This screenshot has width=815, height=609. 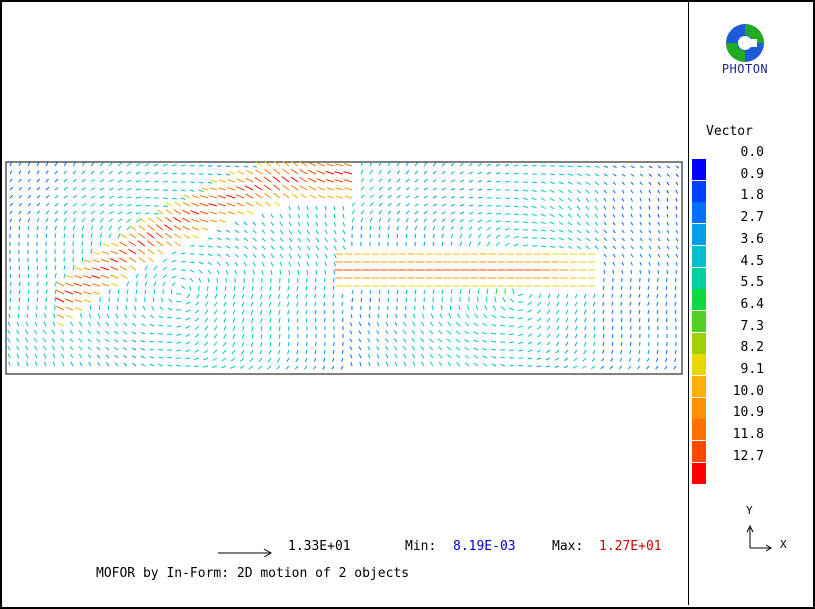 I want to click on legend-label: 6.4, so click(x=752, y=304).